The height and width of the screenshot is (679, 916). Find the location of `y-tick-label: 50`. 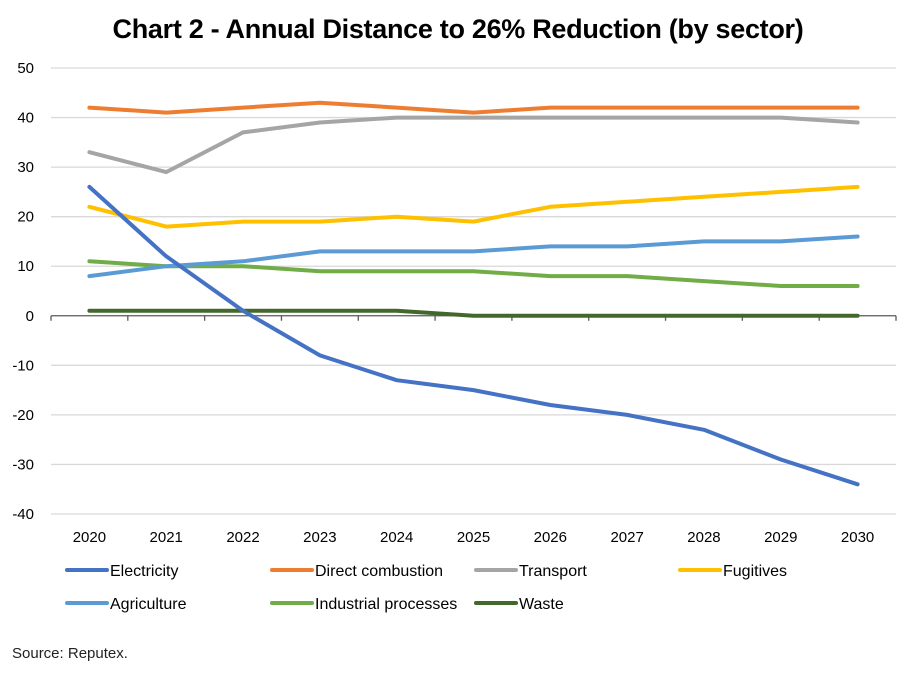

y-tick-label: 50 is located at coordinates (25, 68).